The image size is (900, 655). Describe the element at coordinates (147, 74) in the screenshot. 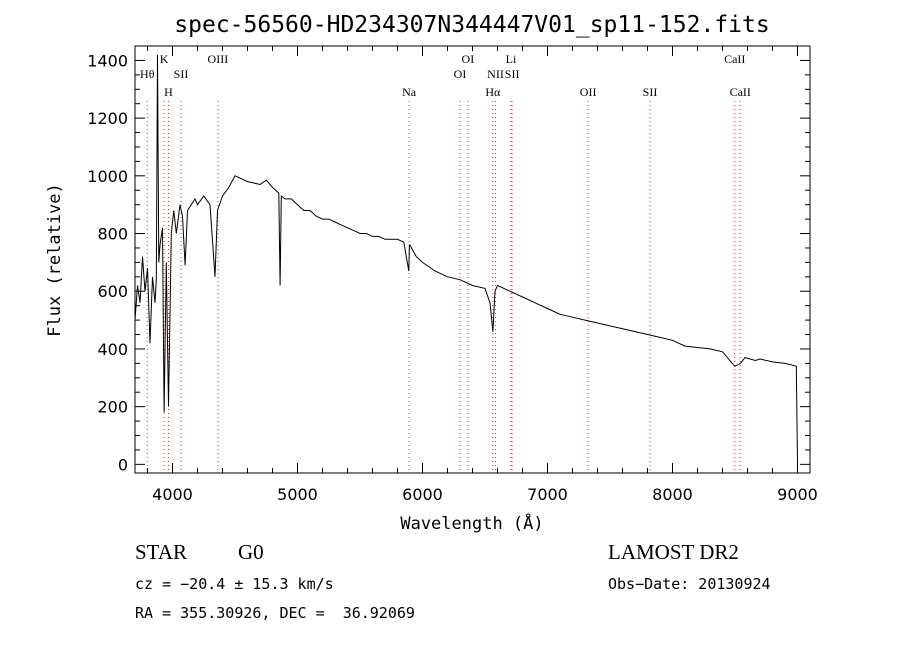

I see `line-marker-label: Hθ` at that location.